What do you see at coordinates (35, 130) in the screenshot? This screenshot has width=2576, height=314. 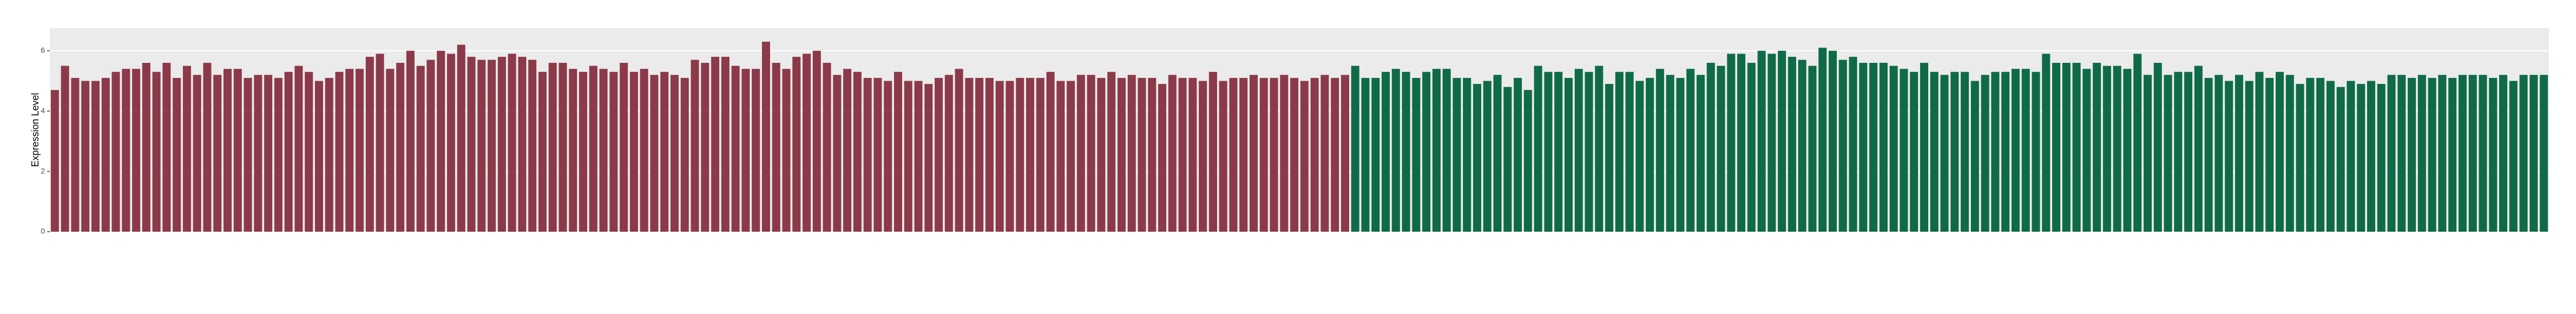 I see `y-axis-title: Expression Level` at bounding box center [35, 130].